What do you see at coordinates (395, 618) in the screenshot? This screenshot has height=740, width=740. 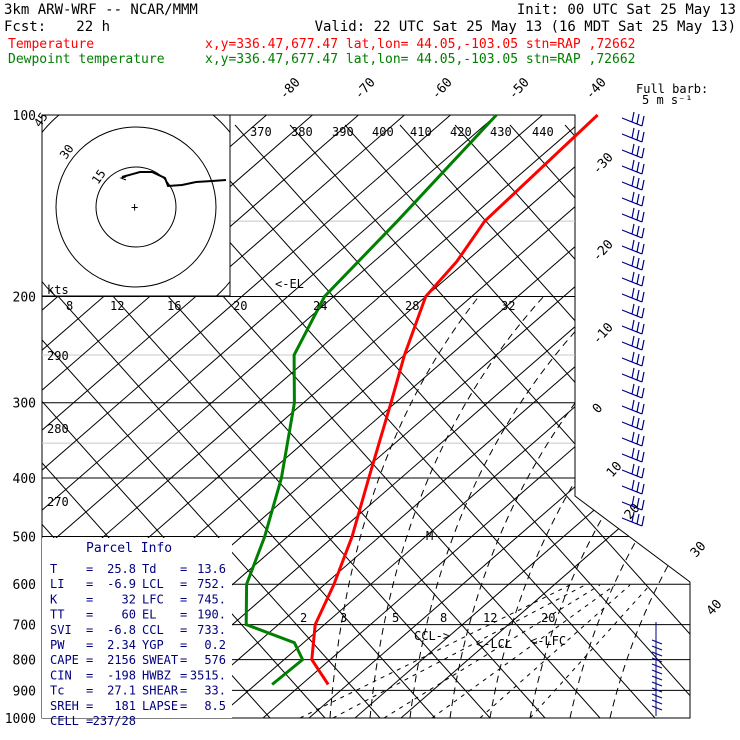 I see `mixing-ratio-label-5: 5` at bounding box center [395, 618].